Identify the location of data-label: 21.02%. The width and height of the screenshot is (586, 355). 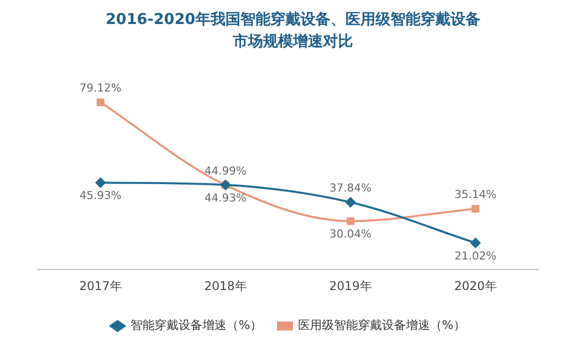
(475, 255).